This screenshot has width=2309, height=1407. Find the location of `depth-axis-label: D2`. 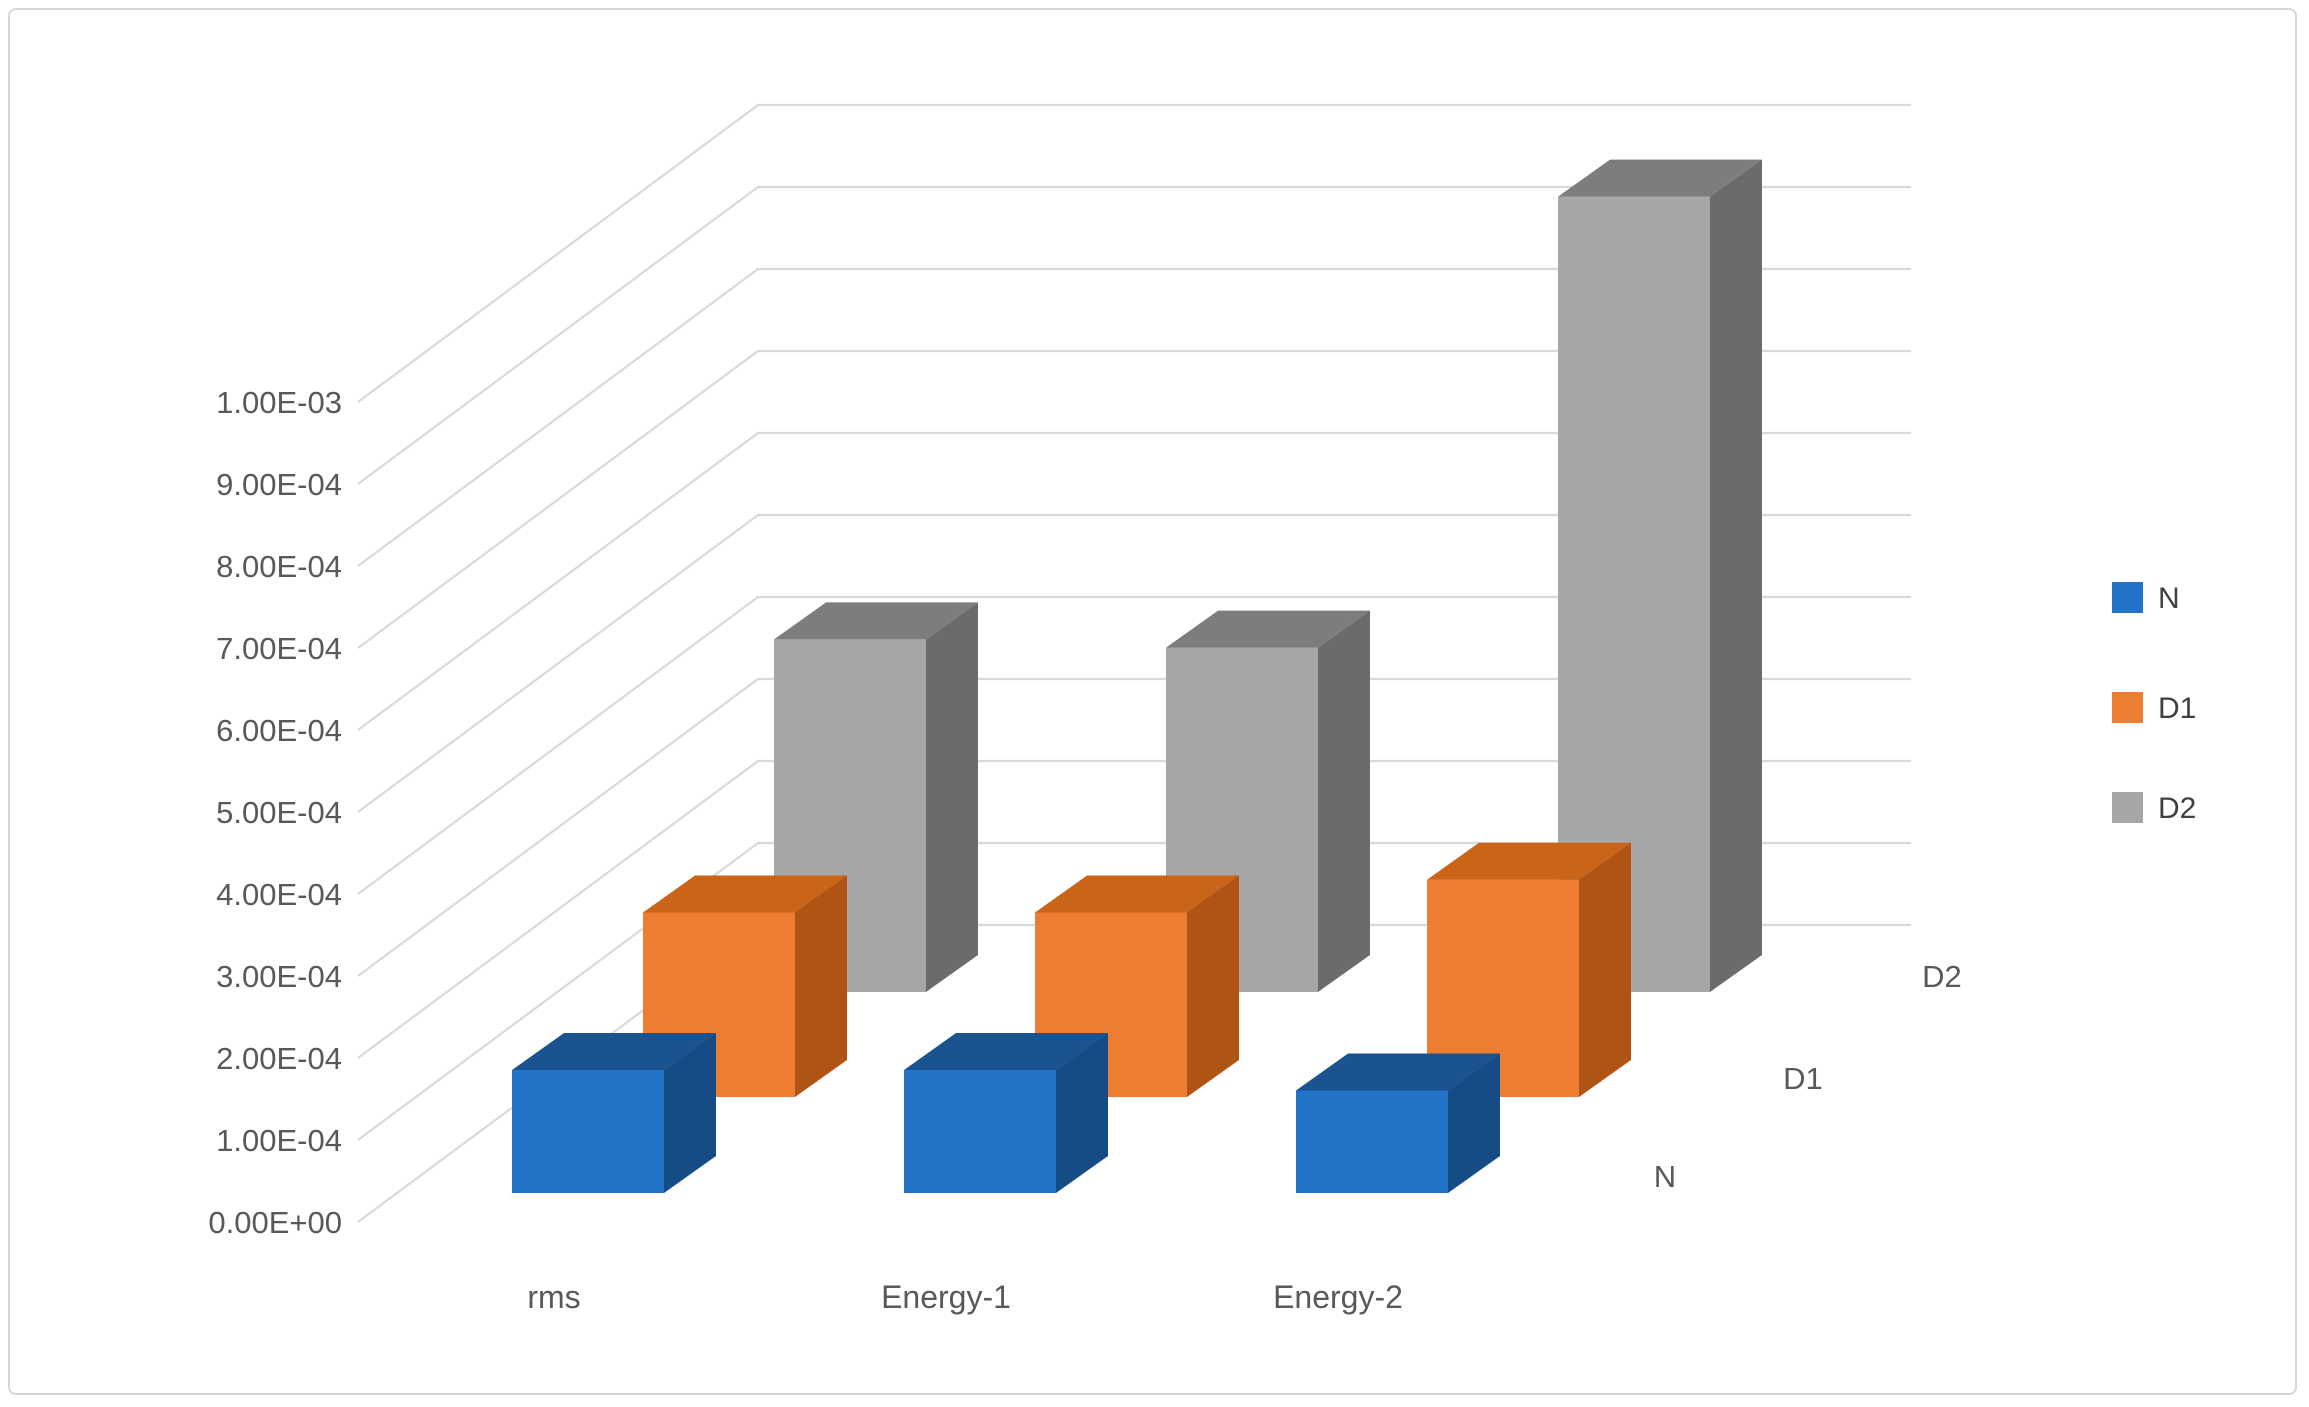

depth-axis-label: D2 is located at coordinates (1942, 976).